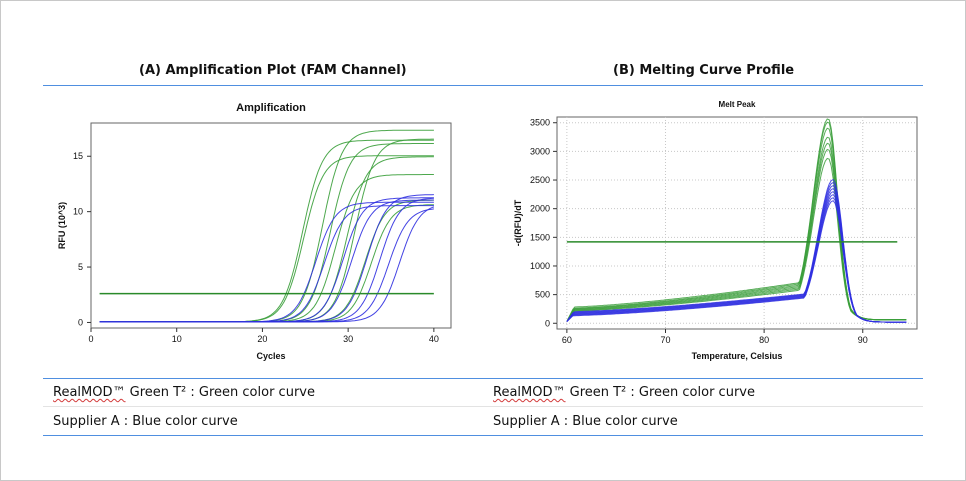 The height and width of the screenshot is (481, 966). Describe the element at coordinates (483, 435) in the screenshot. I see `legend-bottom-rule` at that location.